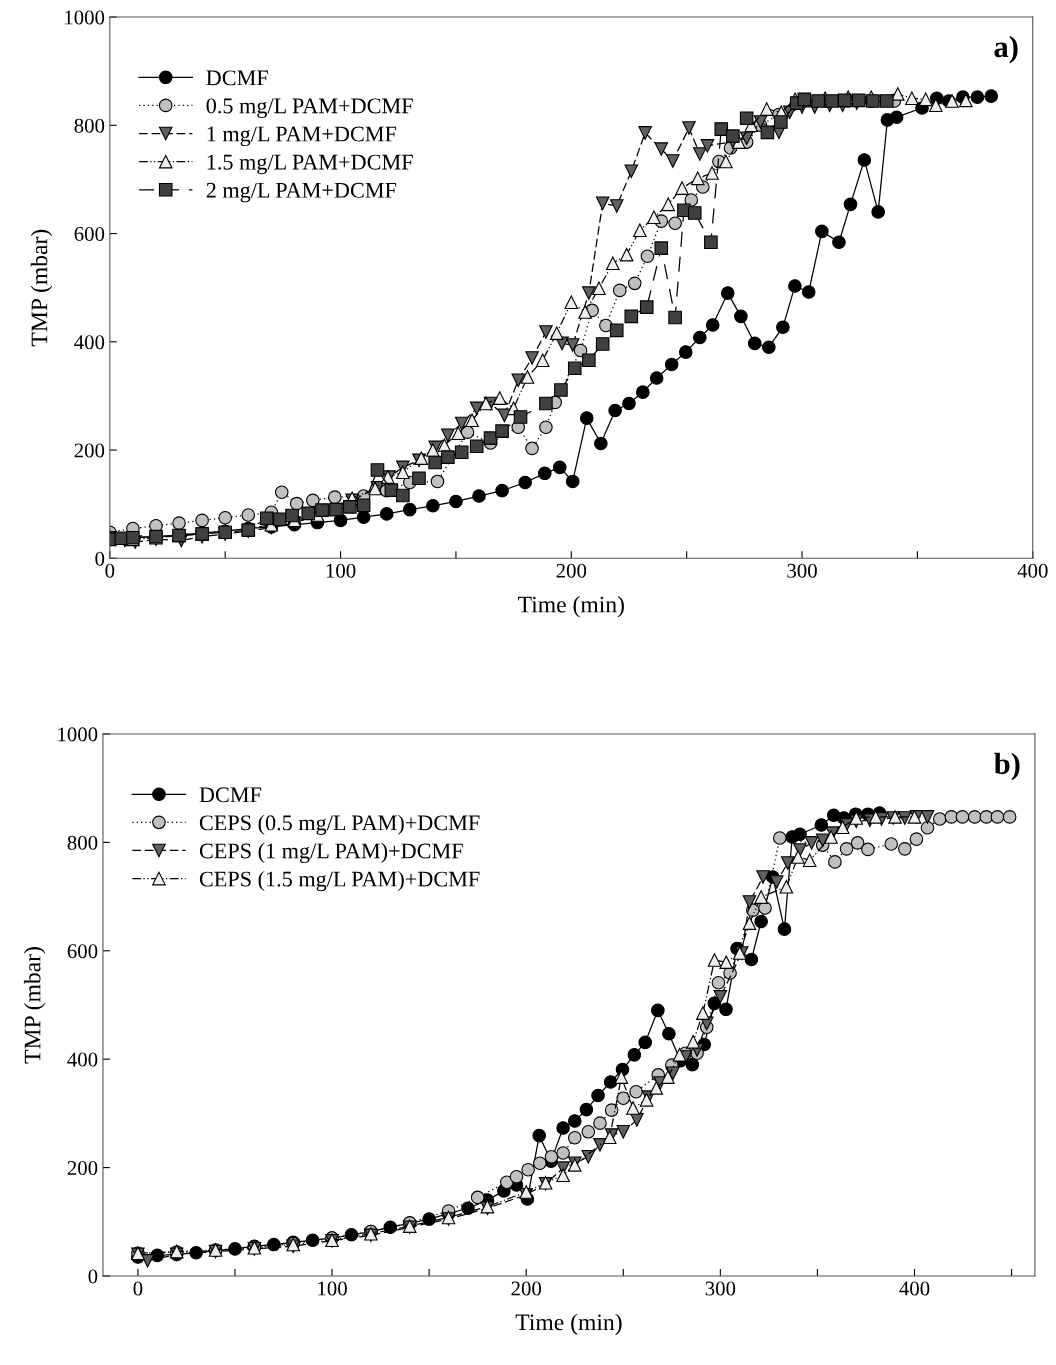  I want to click on annotation: b), so click(1007, 766).